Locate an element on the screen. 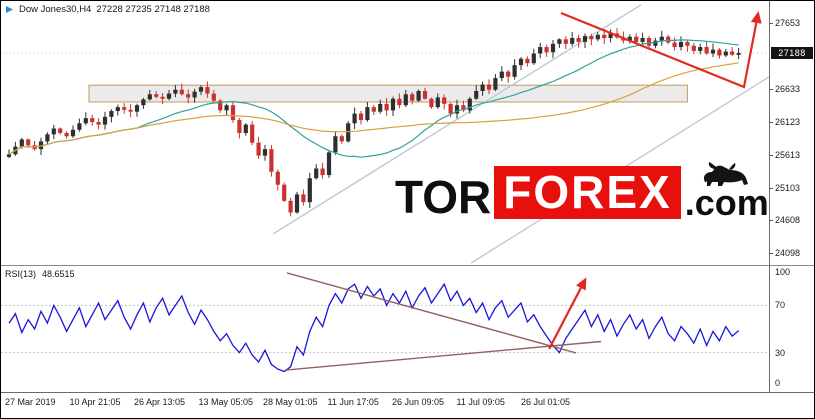 The height and width of the screenshot is (419, 815). rsi-axis-label: 100 is located at coordinates (783, 272).